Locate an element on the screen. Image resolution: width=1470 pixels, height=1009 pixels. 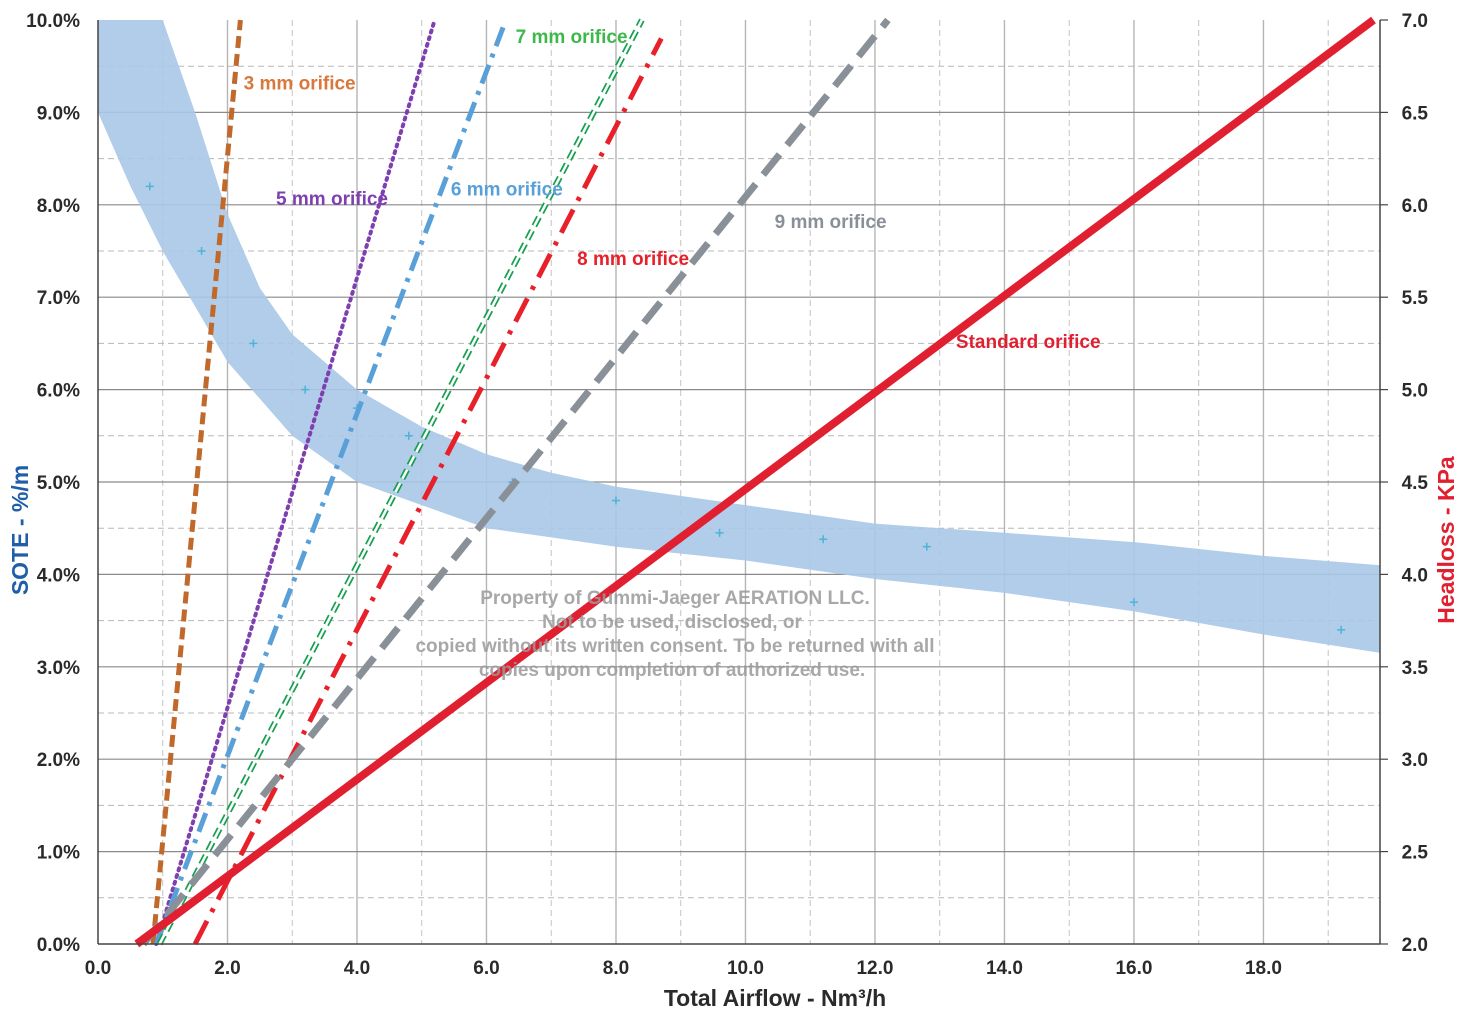
y-left-tick-label: 4.0% is located at coordinates (58, 575).